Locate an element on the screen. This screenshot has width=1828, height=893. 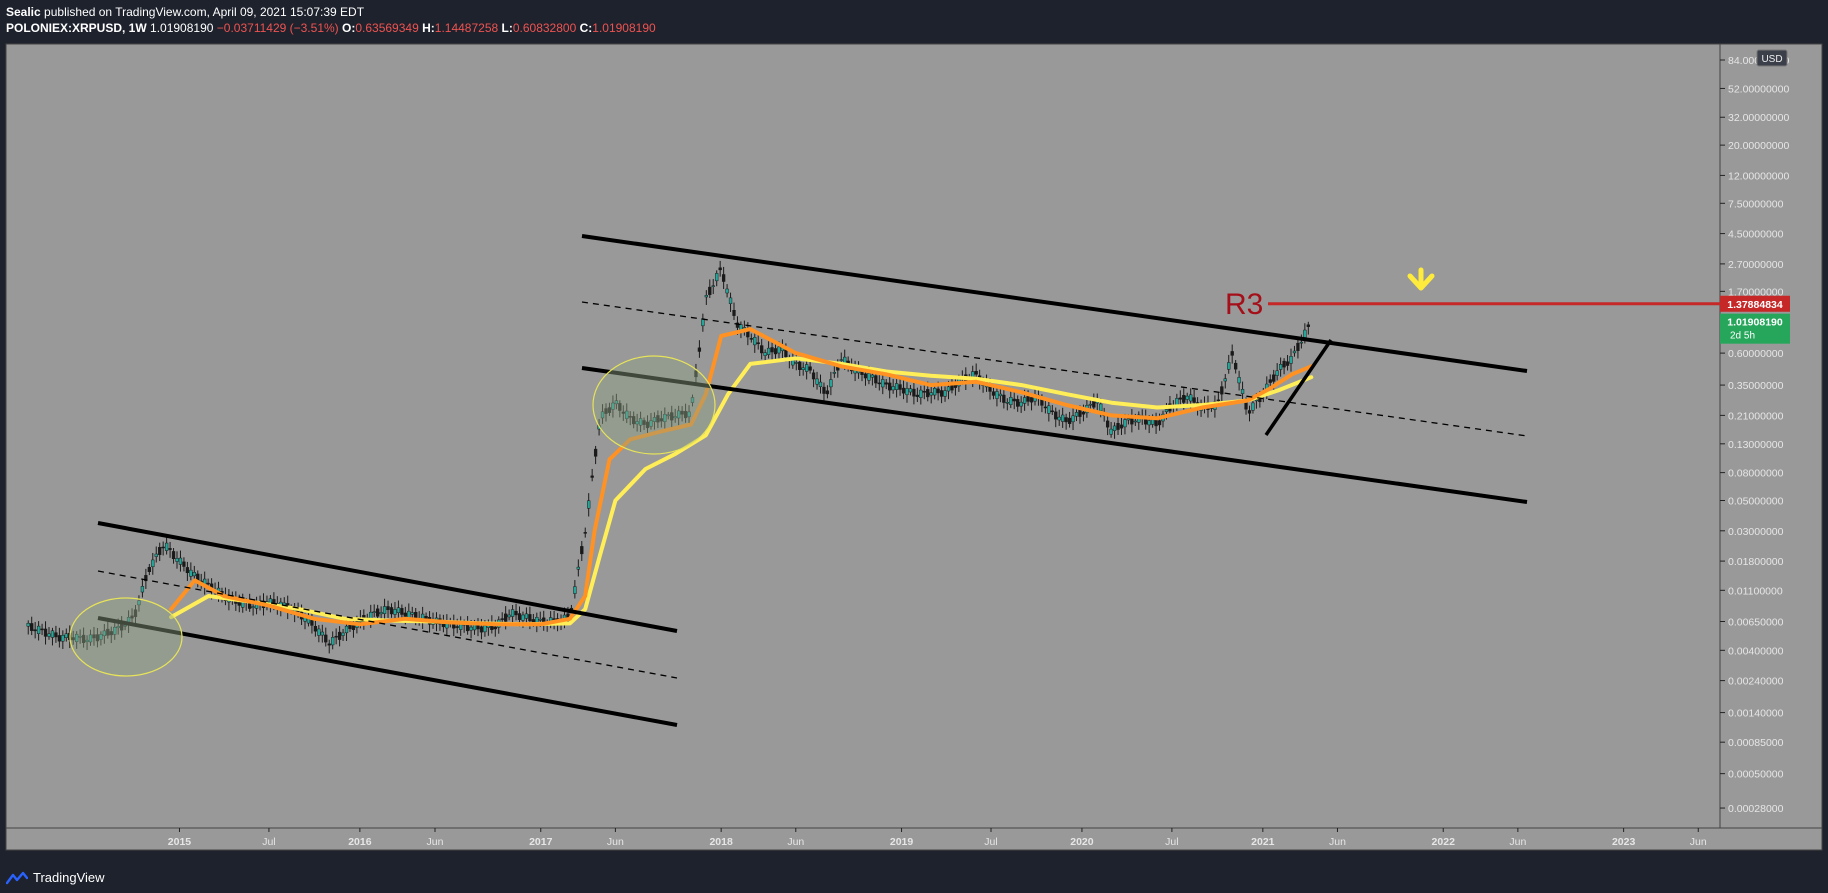
y-tick-label: 2.70000000 is located at coordinates (1756, 265).